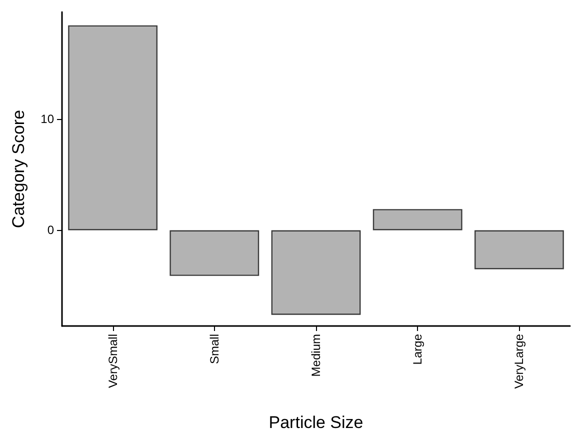  I want to click on x-tick-label: VeryLarge, so click(519, 361).